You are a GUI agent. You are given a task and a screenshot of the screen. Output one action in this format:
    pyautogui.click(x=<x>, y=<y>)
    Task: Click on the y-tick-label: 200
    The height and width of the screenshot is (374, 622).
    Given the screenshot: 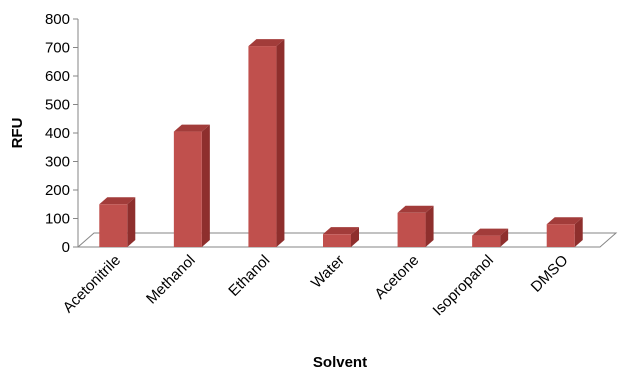 What is the action you would take?
    pyautogui.click(x=57, y=190)
    